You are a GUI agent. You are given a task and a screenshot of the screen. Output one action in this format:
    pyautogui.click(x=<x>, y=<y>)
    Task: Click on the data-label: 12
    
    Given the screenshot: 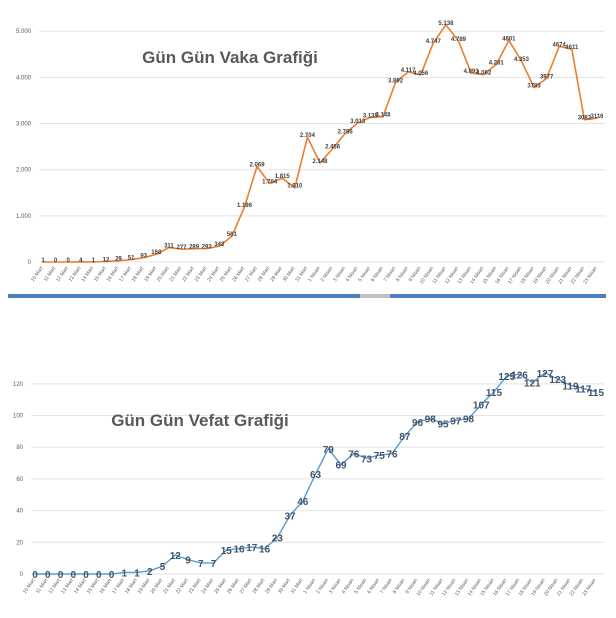 What is the action you would take?
    pyautogui.click(x=106, y=260)
    